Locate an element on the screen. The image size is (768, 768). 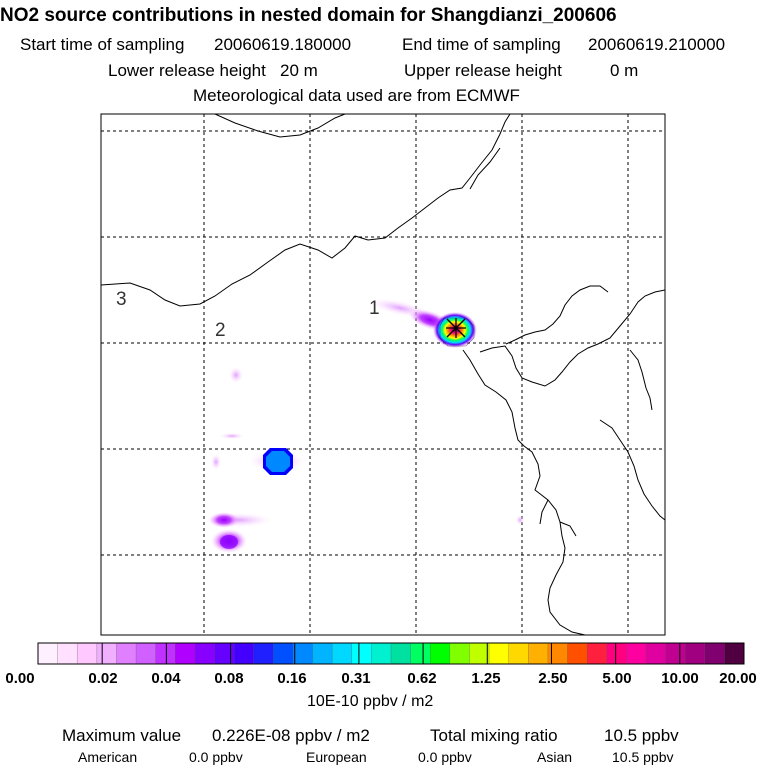
concentration-plumes is located at coordinates (364, 425).